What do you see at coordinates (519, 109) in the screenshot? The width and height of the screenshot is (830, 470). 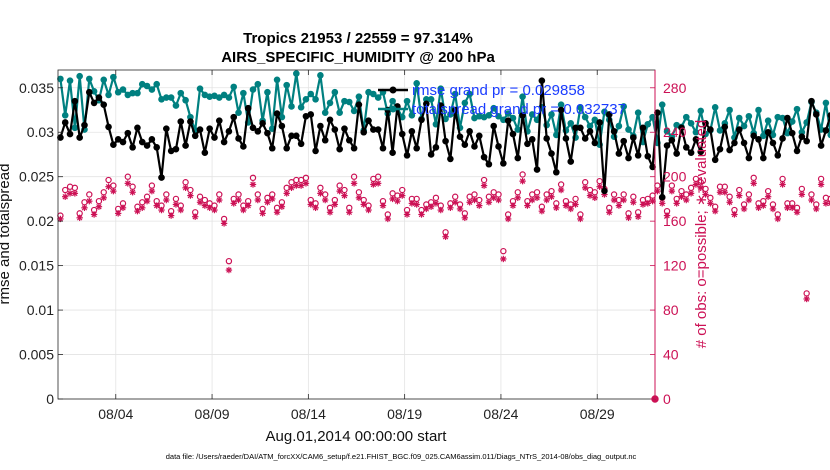 I see `legend-spread-label: totalspread grand pr = 0.032737` at bounding box center [519, 109].